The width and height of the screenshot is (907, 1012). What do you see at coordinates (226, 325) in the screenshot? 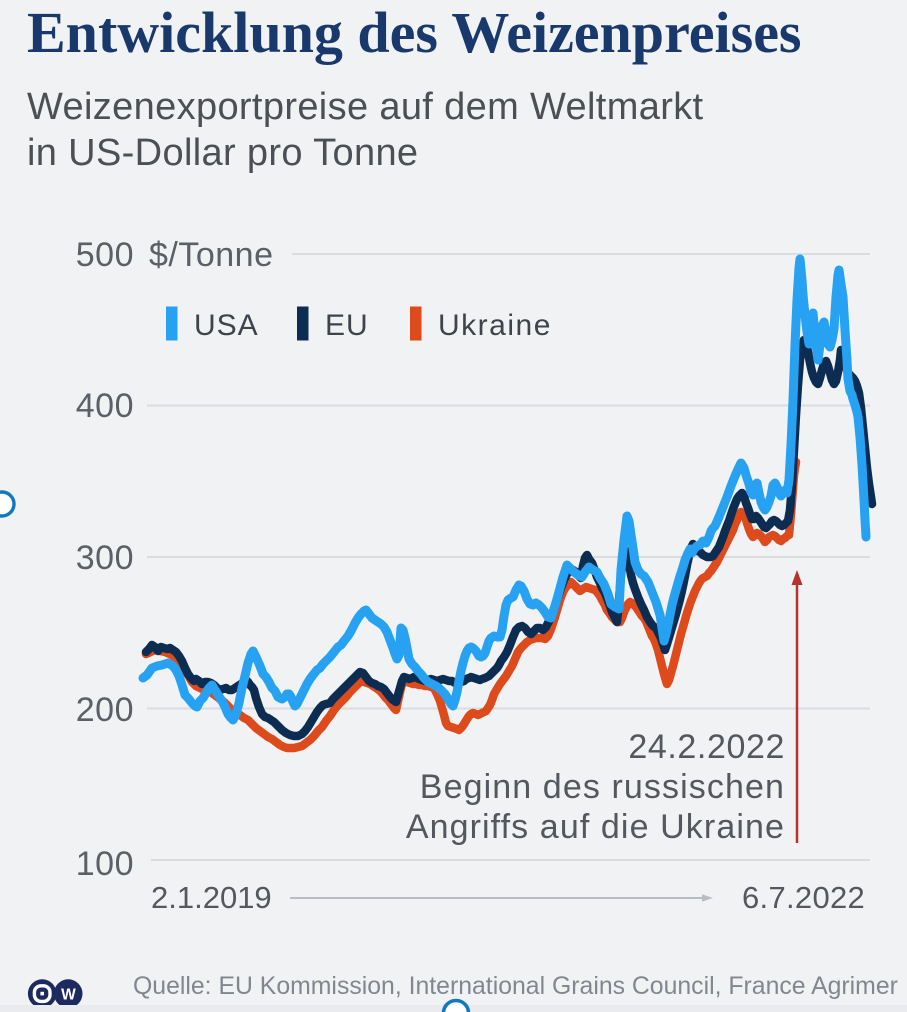
I see `svg-text: USA` at bounding box center [226, 325].